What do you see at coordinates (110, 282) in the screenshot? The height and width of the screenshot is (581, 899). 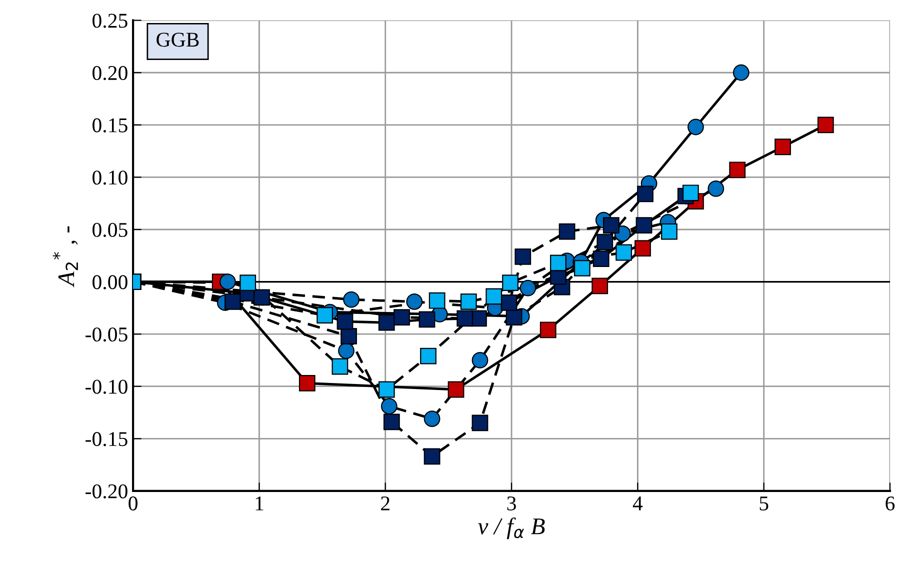 I see `y-tick-label: 0.00` at bounding box center [110, 282].